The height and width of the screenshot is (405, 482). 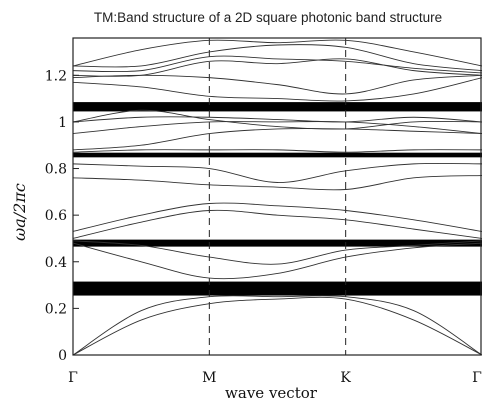 I want to click on x-tick-label-2: M, so click(x=209, y=378).